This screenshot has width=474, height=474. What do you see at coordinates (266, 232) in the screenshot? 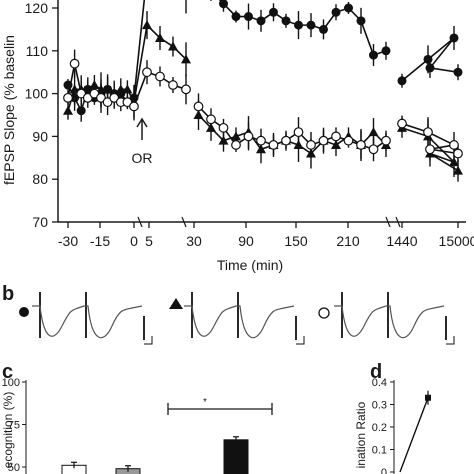
I see `x-ticks-a: -30 -15 0 5 30 90 150 210 1440 15000` at bounding box center [266, 232].